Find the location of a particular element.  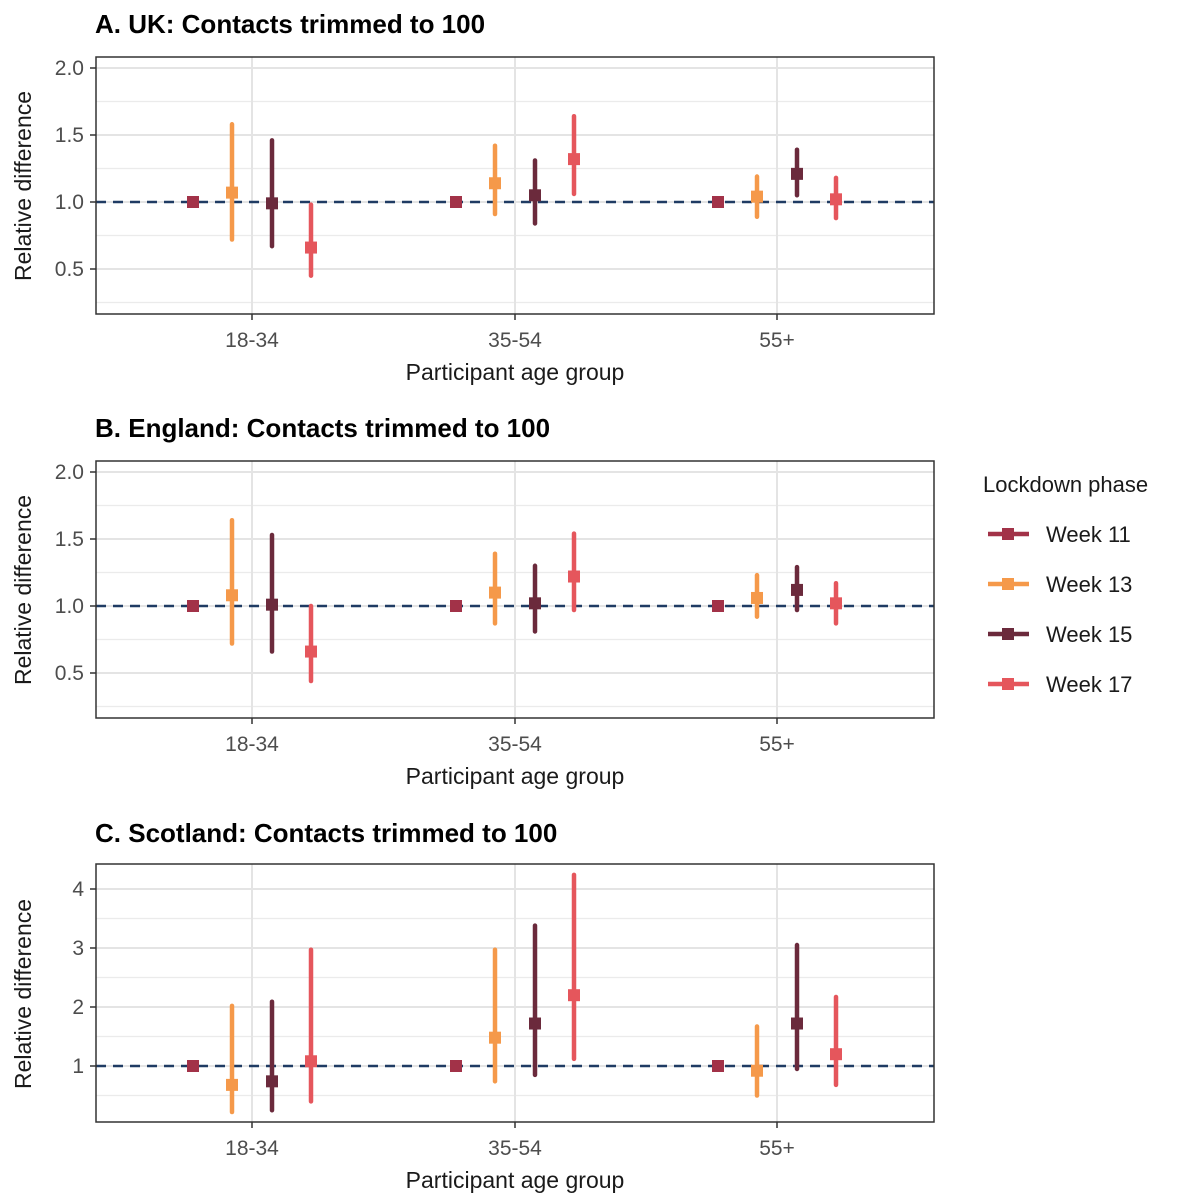

y-tick-label: 3 is located at coordinates (78, 948).